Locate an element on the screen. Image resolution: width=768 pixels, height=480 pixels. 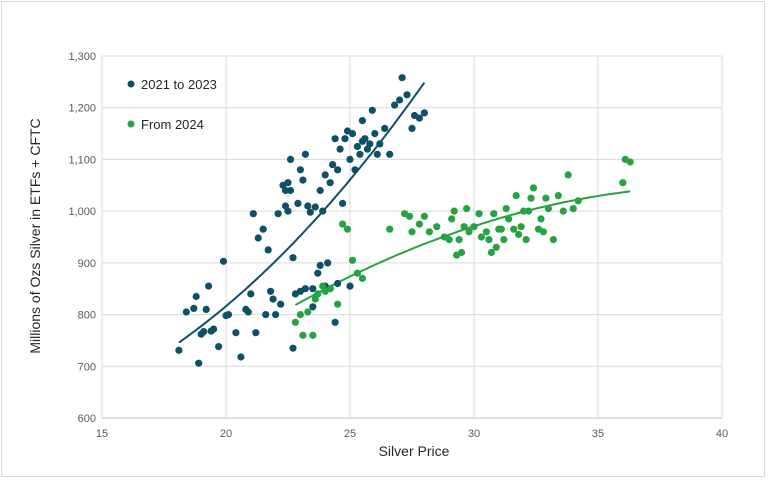
x-tick-label: 35 is located at coordinates (598, 434).